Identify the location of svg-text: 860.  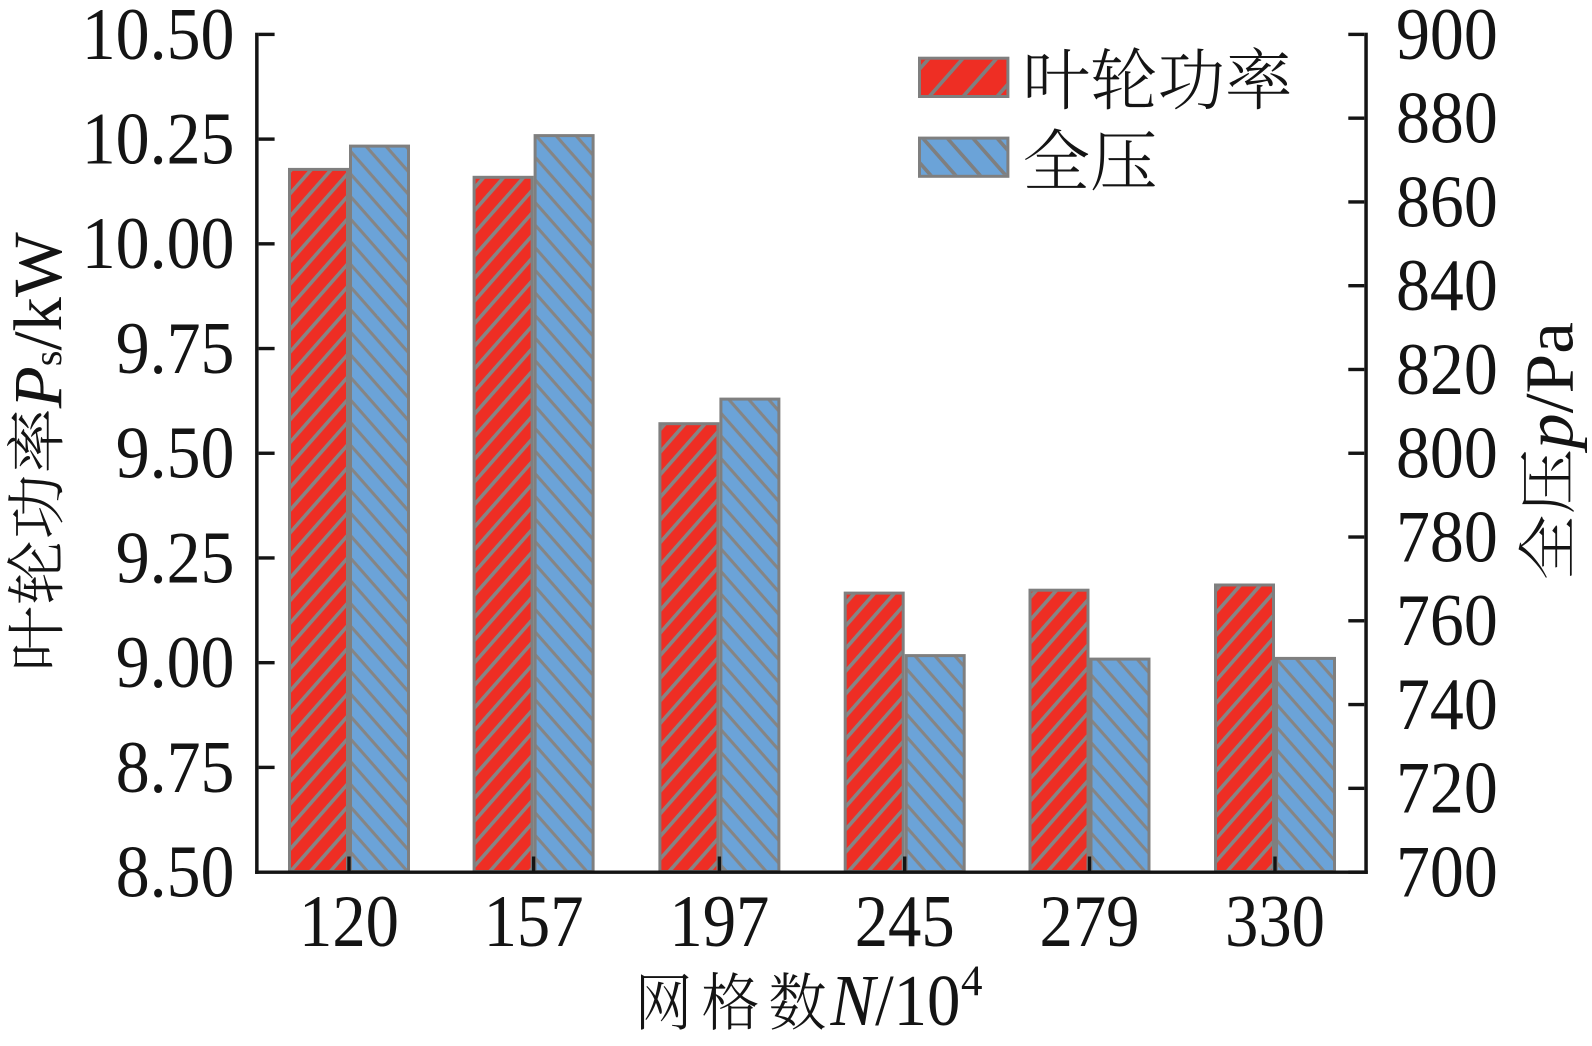
(1447, 202).